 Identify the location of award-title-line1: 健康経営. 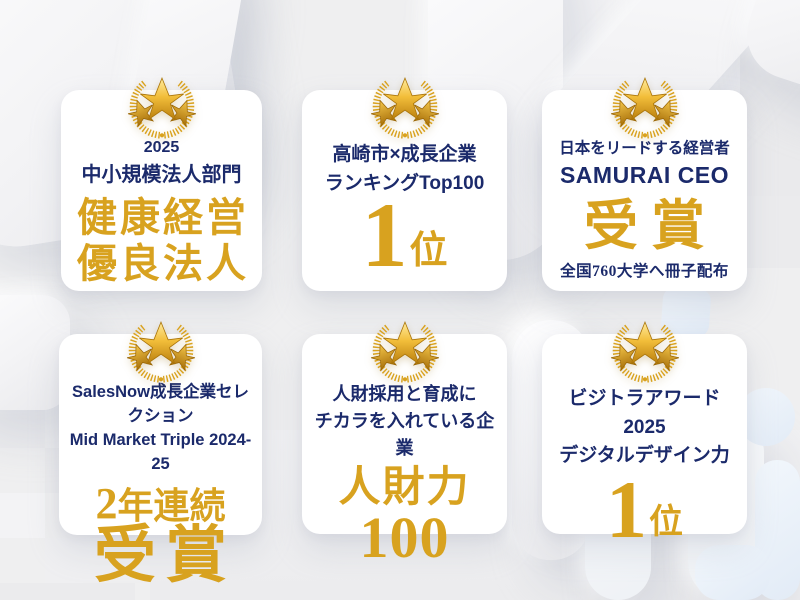
(163, 217).